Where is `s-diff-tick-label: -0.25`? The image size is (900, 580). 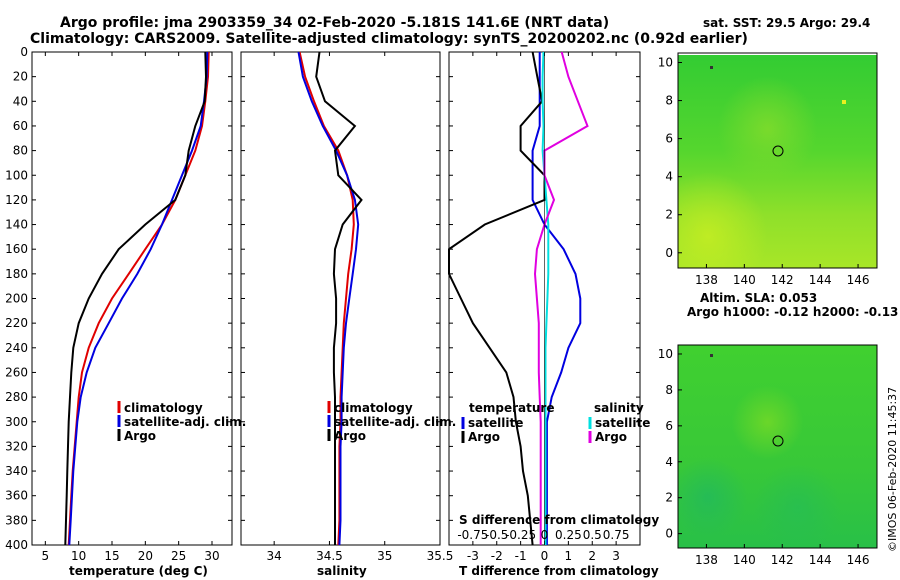 s-diff-tick-label: -0.25 is located at coordinates (520, 535).